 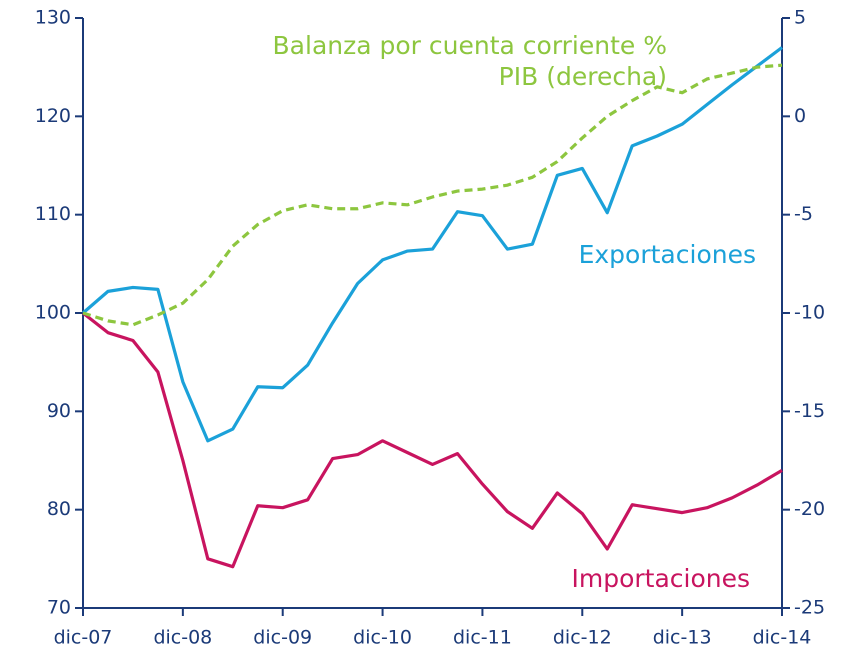 I want to click on y-tick-label: 80, so click(x=59, y=509).